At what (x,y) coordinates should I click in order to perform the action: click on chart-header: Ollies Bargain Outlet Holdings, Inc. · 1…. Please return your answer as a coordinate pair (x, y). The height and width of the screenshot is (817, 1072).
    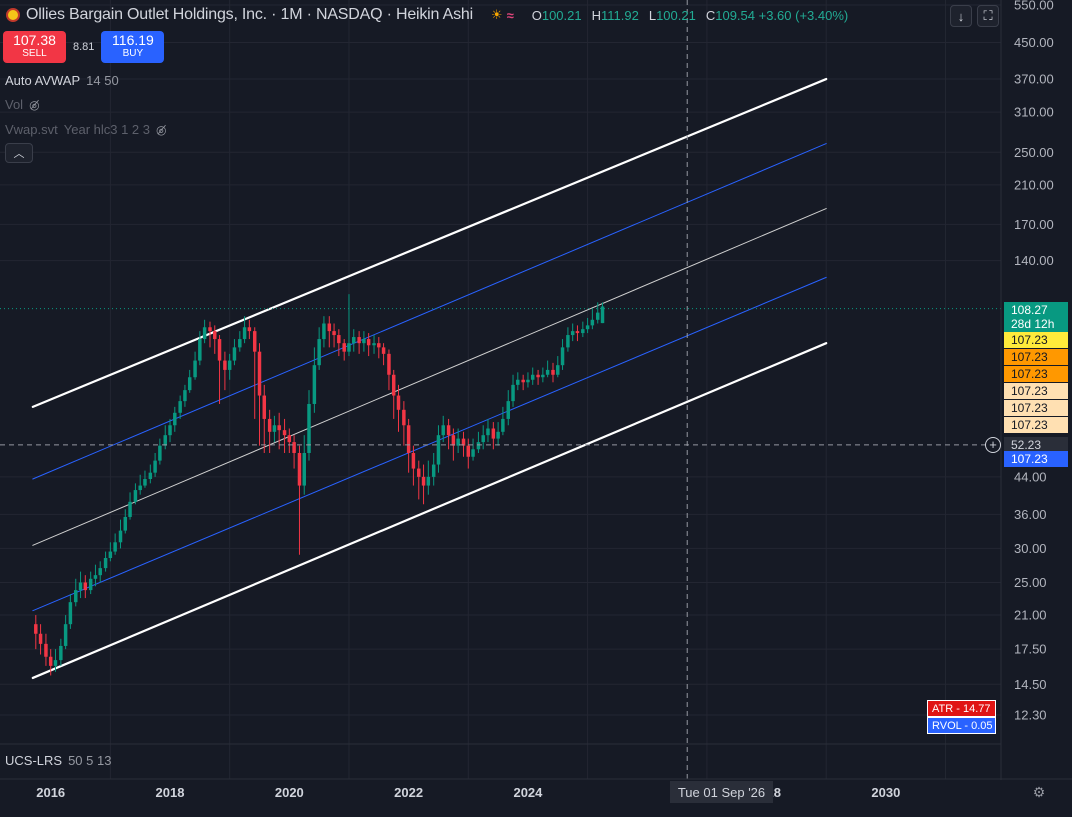
    Looking at the image, I should click on (424, 15).